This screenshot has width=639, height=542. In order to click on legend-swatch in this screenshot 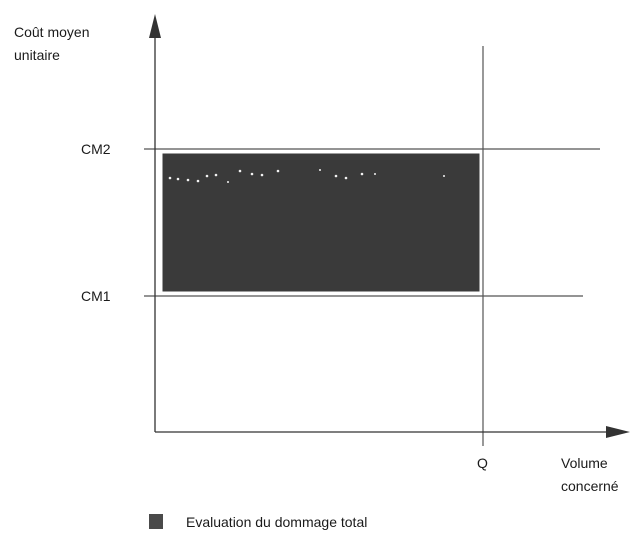, I will do `click(156, 521)`.